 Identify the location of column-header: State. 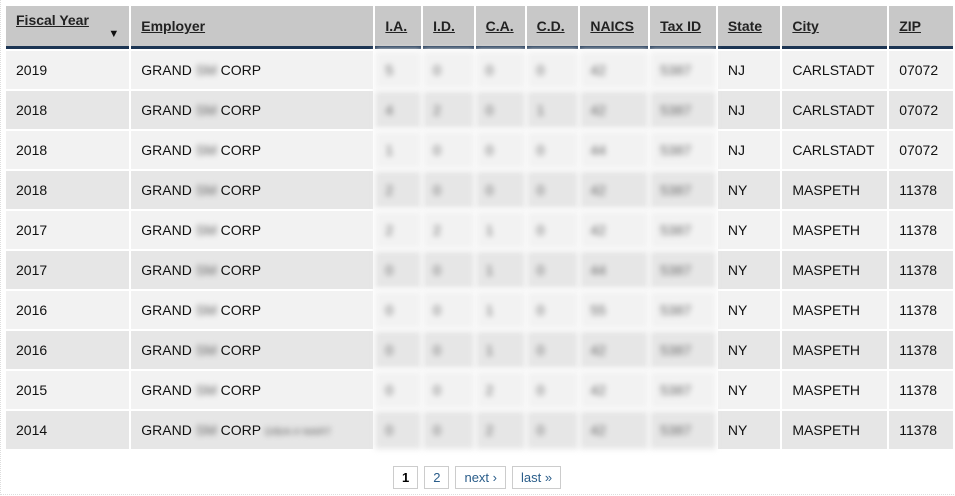
(749, 27).